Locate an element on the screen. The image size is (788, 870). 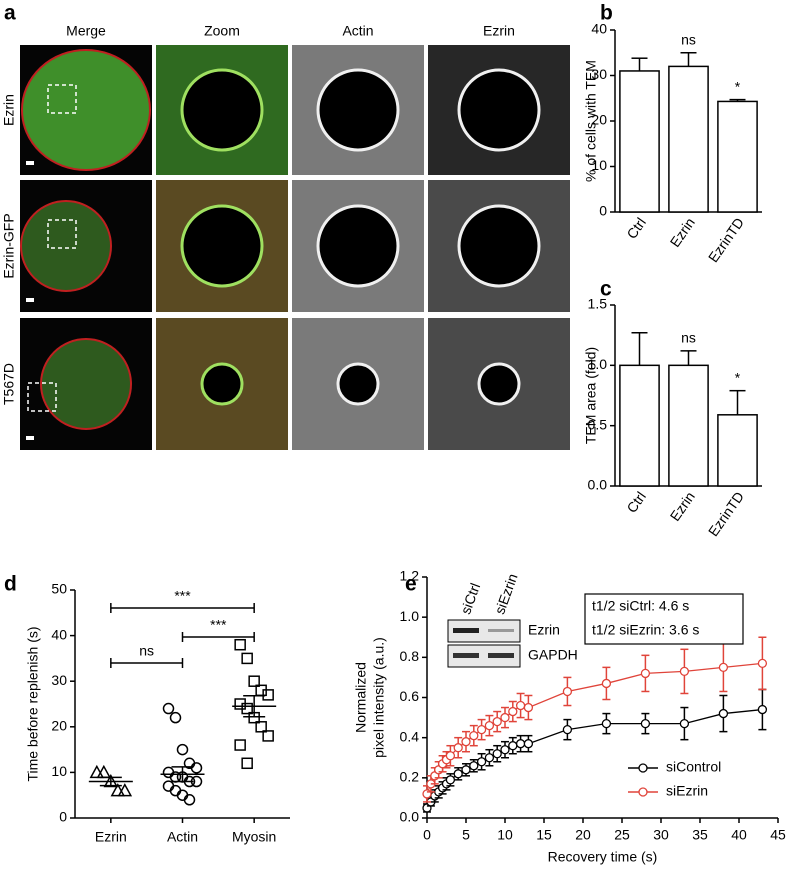
x-axis-label: Recovery time (s) is located at coordinates (603, 857).